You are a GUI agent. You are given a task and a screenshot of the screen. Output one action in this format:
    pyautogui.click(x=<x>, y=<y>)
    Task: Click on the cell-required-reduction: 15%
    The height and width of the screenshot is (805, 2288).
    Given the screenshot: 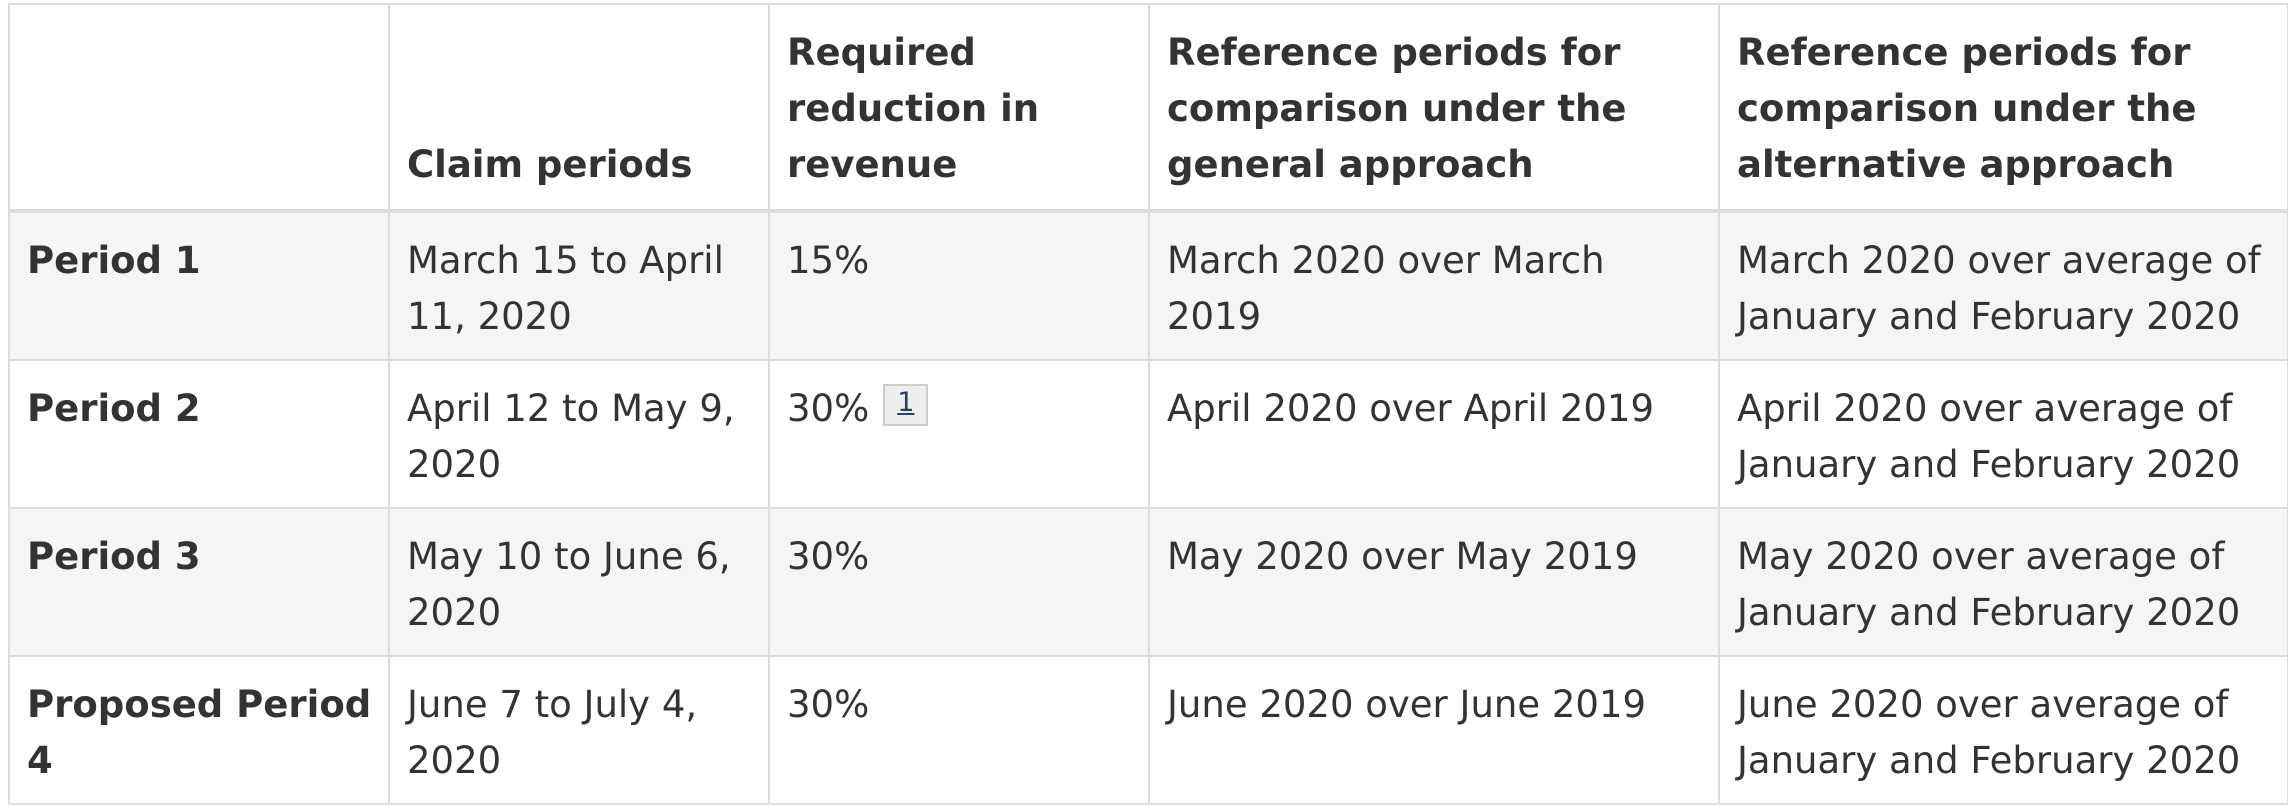 What is the action you would take?
    pyautogui.click(x=959, y=285)
    